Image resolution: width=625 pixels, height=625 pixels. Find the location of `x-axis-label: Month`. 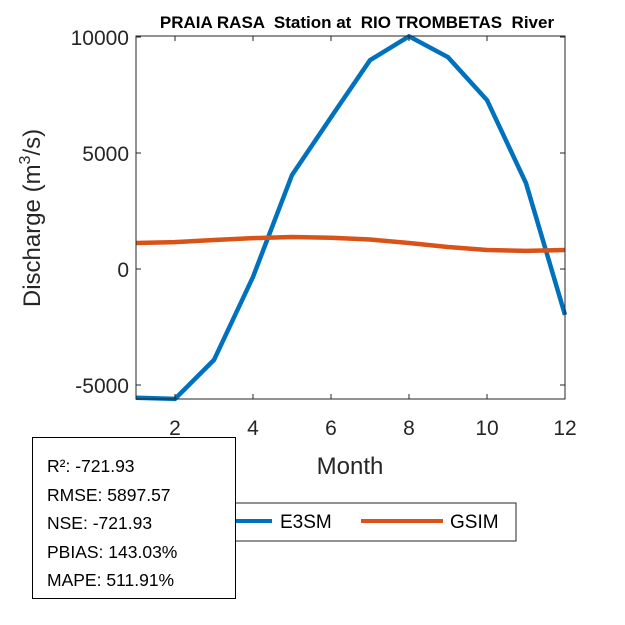

x-axis-label: Month is located at coordinates (350, 466).